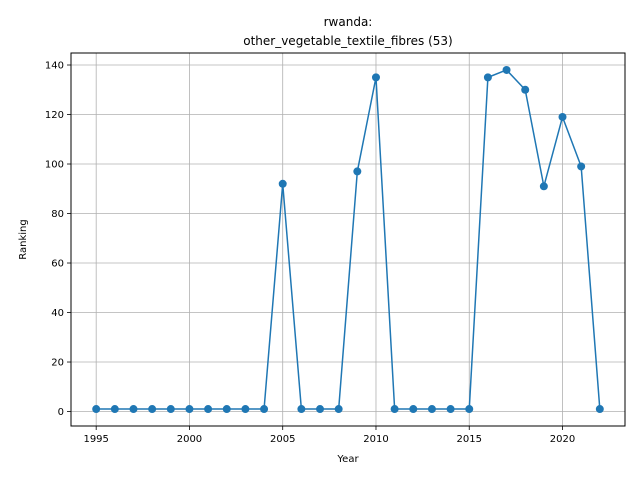 The width and height of the screenshot is (640, 480). I want to click on chart-title-line2: other_vegetable_textile_fibres (53), so click(348, 41).